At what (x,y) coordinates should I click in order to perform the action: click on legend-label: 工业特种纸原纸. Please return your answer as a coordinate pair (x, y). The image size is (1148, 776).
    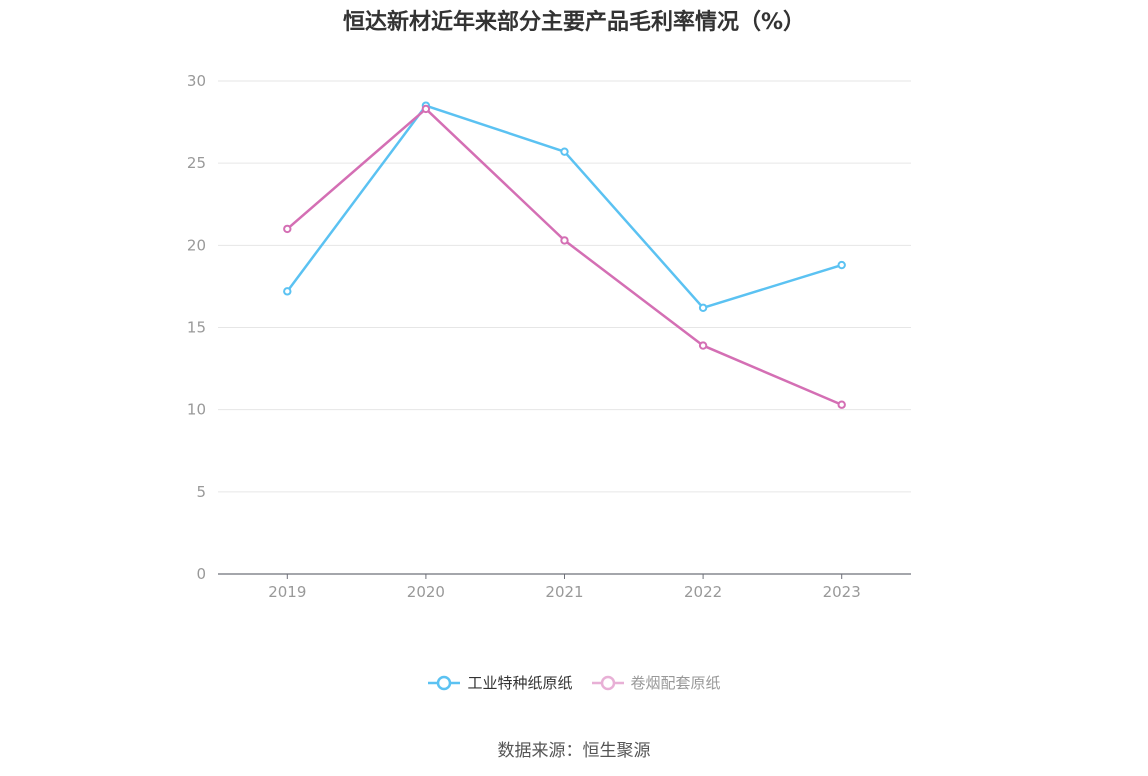
    Looking at the image, I should click on (520, 683).